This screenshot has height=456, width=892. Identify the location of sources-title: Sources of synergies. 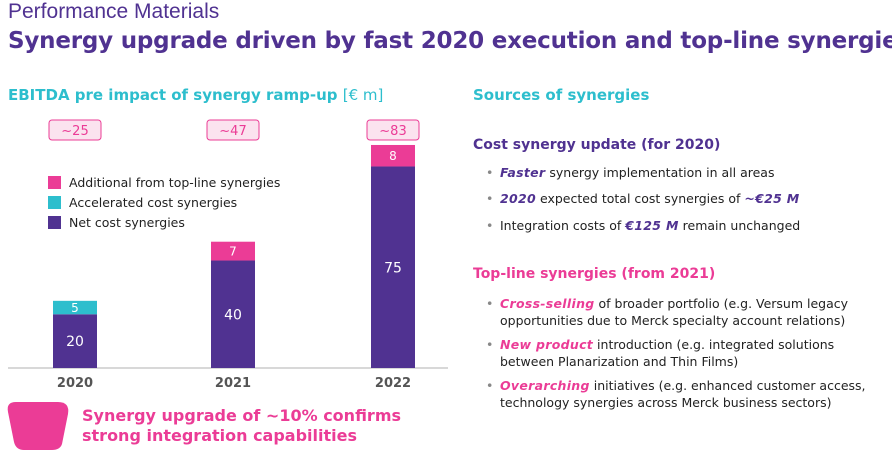
(561, 95).